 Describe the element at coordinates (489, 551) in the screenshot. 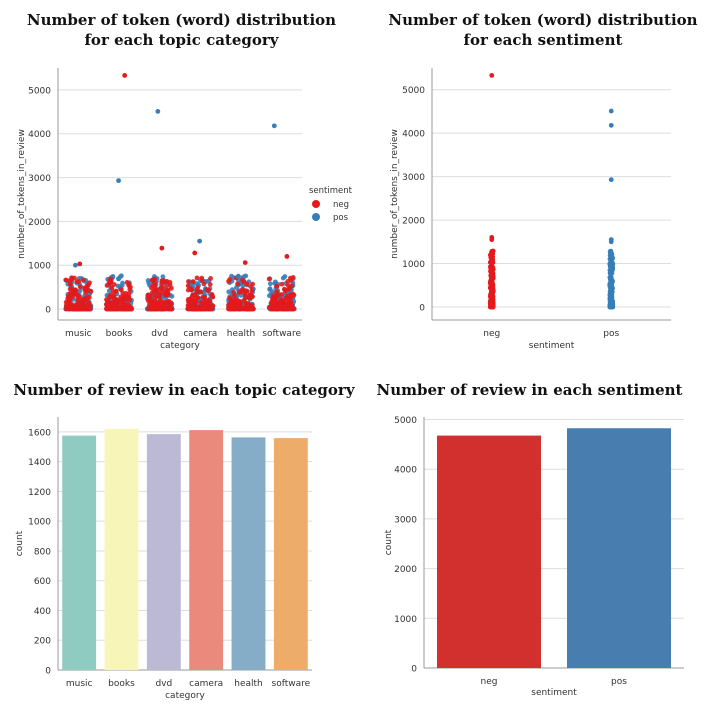

I see `bar-neg` at that location.